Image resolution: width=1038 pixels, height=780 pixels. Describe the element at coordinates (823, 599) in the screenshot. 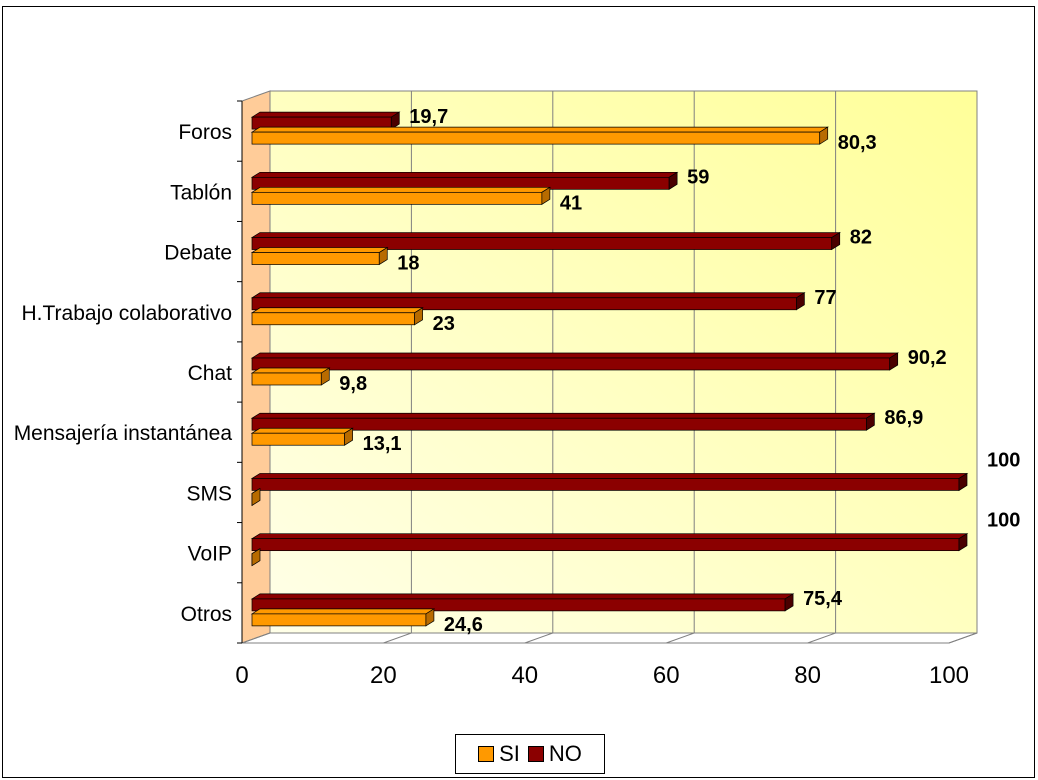

I see `data-label-no: 75,4` at that location.